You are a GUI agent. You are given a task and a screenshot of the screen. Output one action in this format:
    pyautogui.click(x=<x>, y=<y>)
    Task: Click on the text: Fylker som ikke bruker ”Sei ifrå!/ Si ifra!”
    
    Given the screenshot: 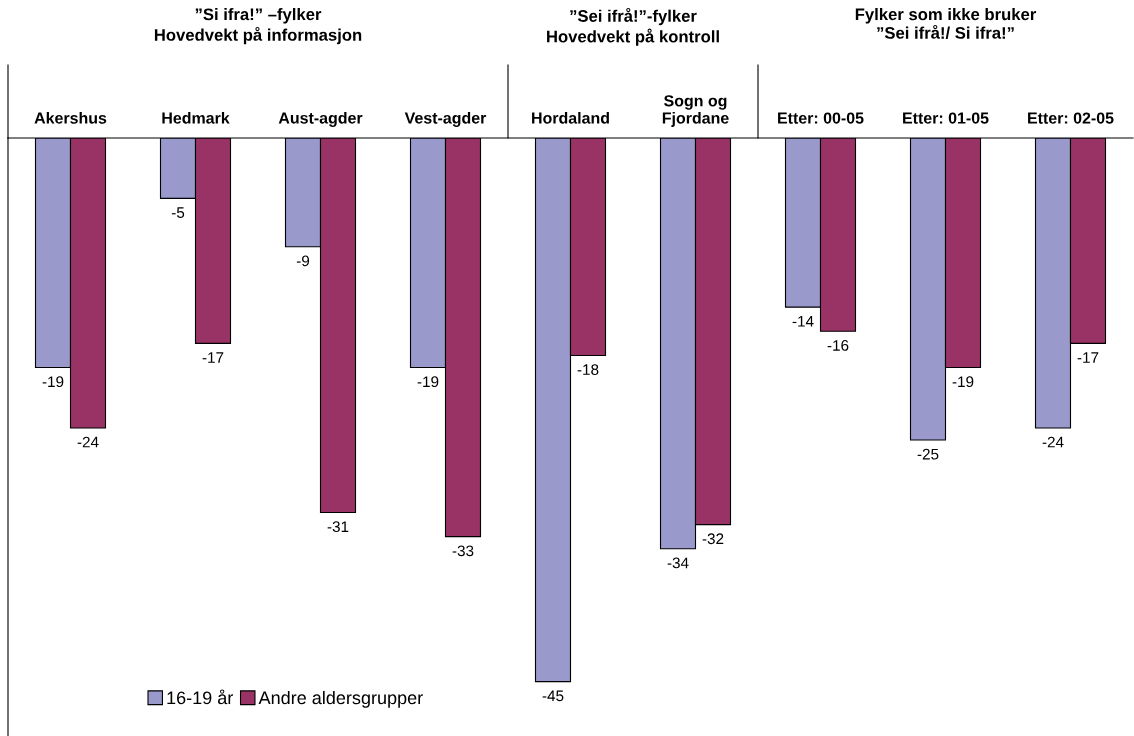 What is the action you would take?
    pyautogui.click(x=946, y=23)
    